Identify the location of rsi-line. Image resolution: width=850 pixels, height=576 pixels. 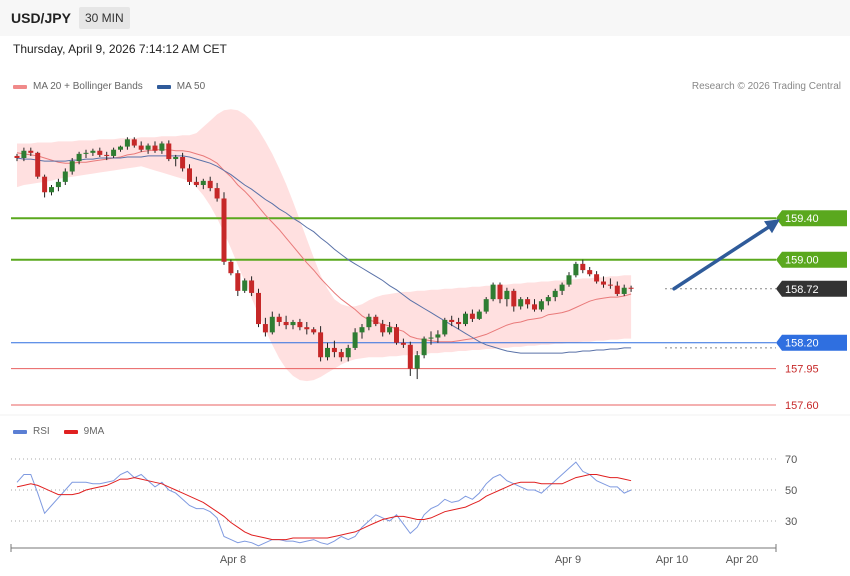
(324, 504).